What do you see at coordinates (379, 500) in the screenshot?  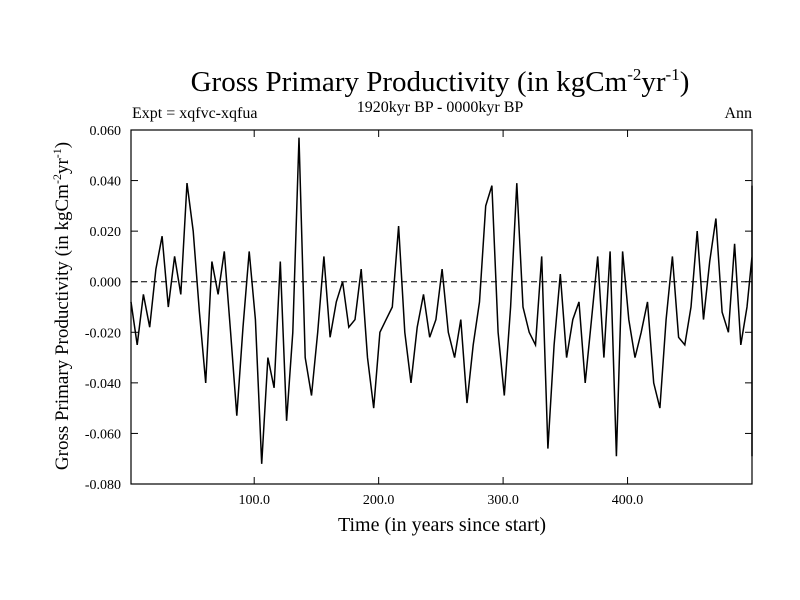 I see `x-tick-label: 200.0` at bounding box center [379, 500].